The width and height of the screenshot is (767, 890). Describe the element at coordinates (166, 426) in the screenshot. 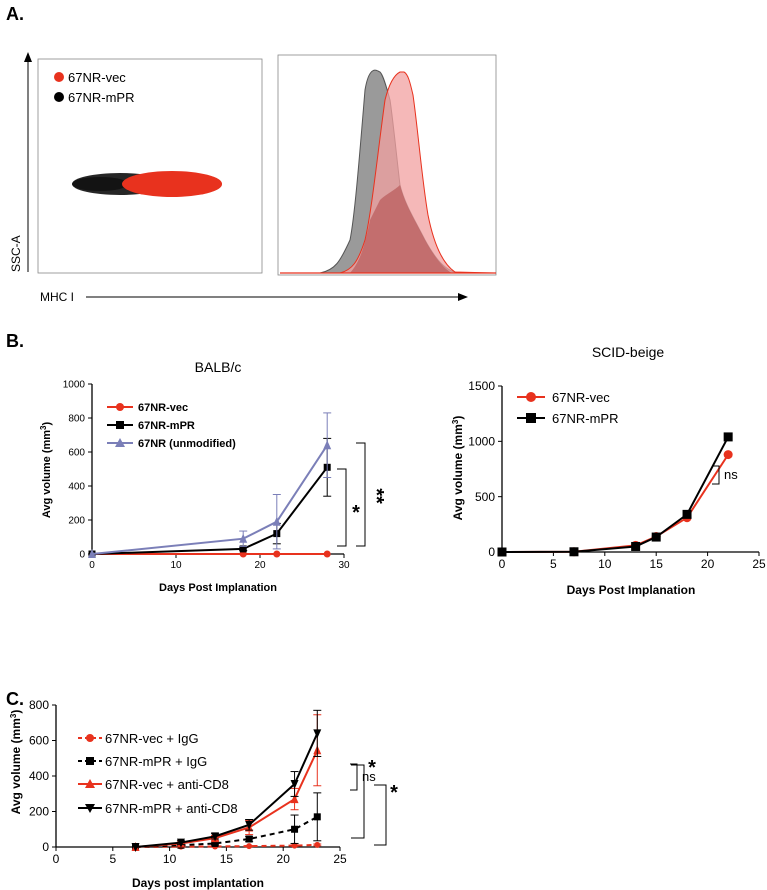

I see `balbc-legend-mpr: 67NR-mPR` at that location.